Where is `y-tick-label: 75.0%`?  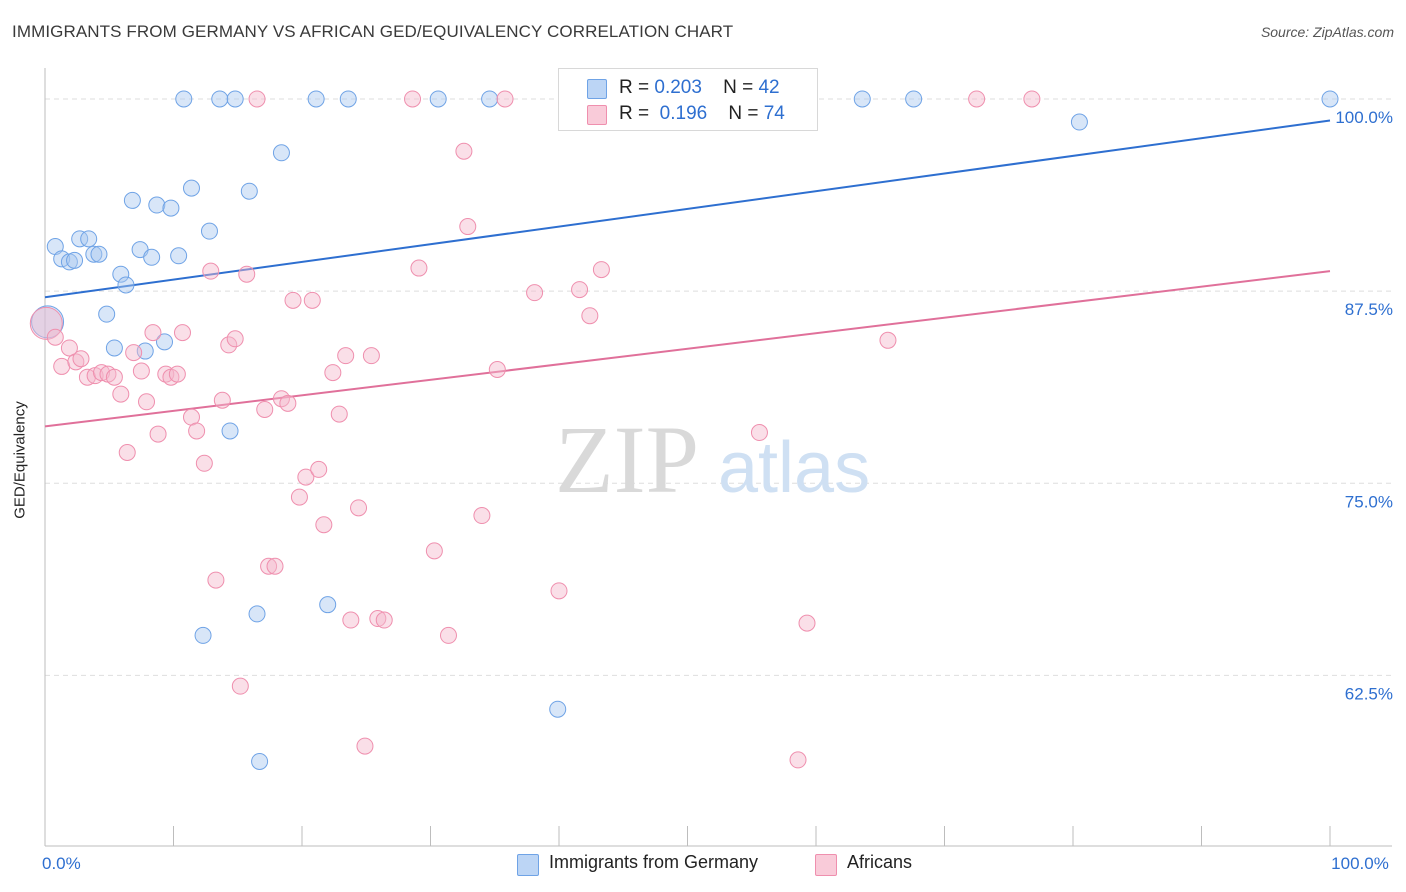
y-tick-label: 75.0% is located at coordinates (1369, 501).